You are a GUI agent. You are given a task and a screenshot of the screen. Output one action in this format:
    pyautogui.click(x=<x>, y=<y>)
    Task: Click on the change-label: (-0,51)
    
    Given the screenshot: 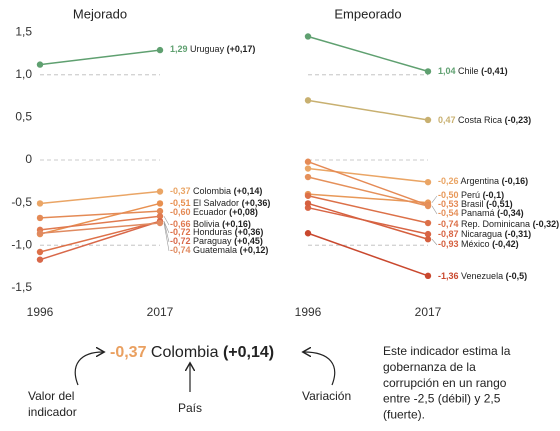 What is the action you would take?
    pyautogui.click(x=499, y=204)
    